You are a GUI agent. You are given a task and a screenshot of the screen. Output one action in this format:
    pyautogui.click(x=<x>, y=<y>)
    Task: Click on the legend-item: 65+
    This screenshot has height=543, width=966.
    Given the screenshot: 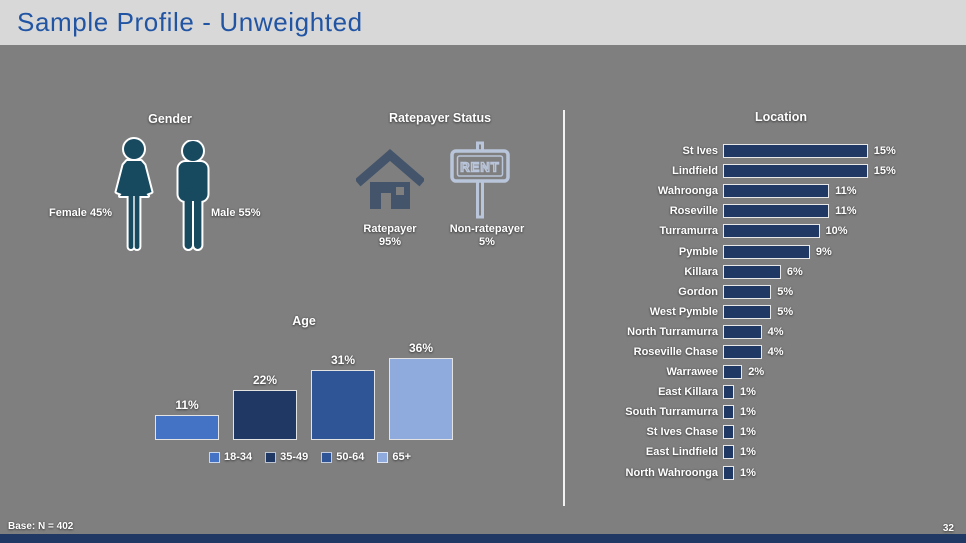 What is the action you would take?
    pyautogui.click(x=394, y=457)
    